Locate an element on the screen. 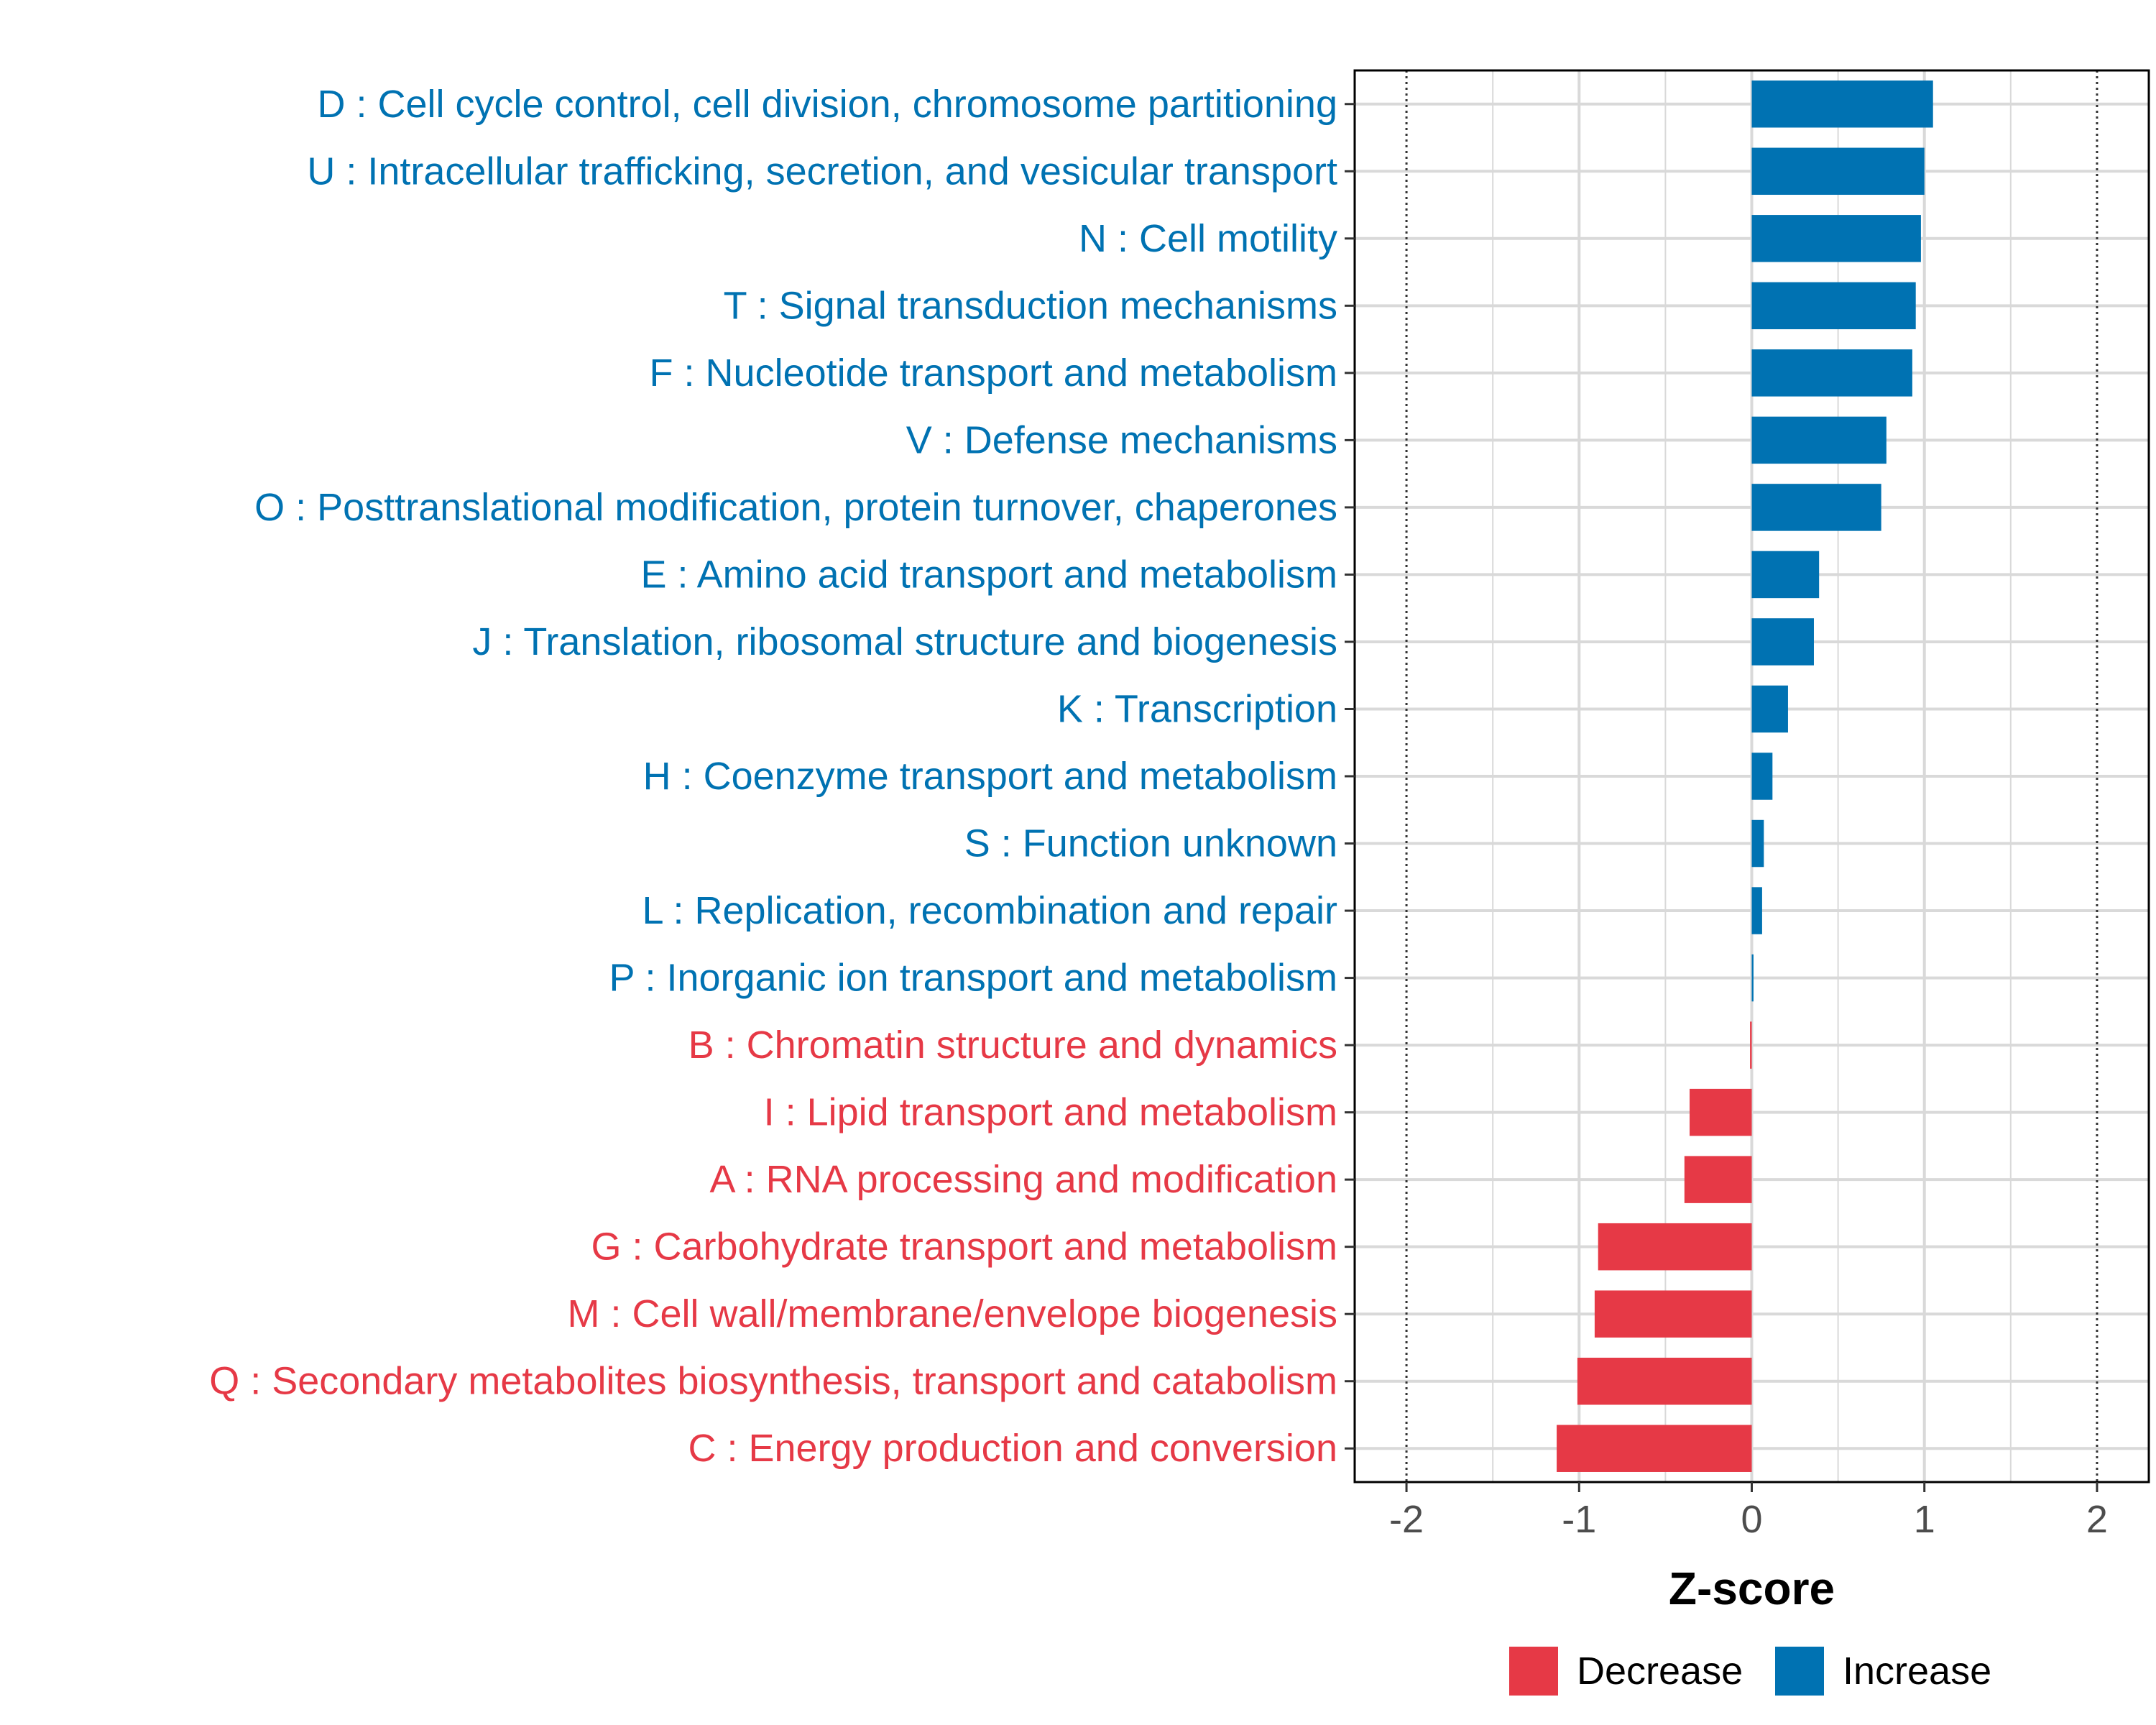 The image size is (2156, 1725). x-axis: -2 -1 0 1 2 is located at coordinates (1748, 1511).